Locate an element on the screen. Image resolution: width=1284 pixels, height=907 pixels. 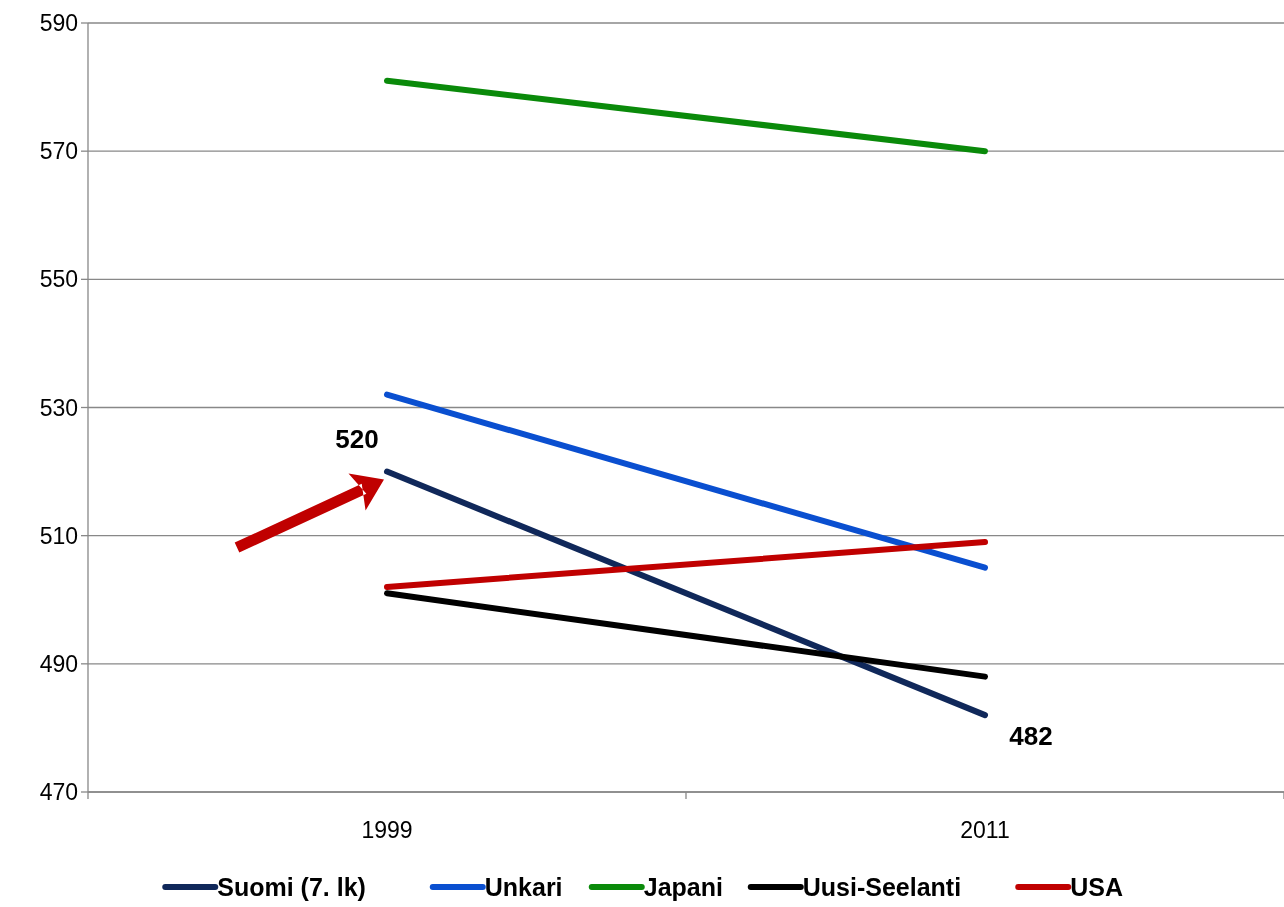
y-tick-label: 470 is located at coordinates (58, 792).